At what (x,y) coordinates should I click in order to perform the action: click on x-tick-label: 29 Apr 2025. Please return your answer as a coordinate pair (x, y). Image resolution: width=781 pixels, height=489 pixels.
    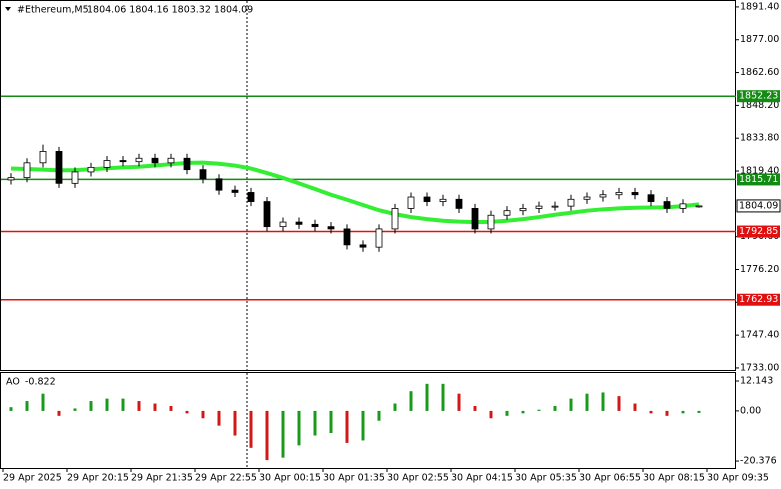
    Looking at the image, I should click on (32, 478).